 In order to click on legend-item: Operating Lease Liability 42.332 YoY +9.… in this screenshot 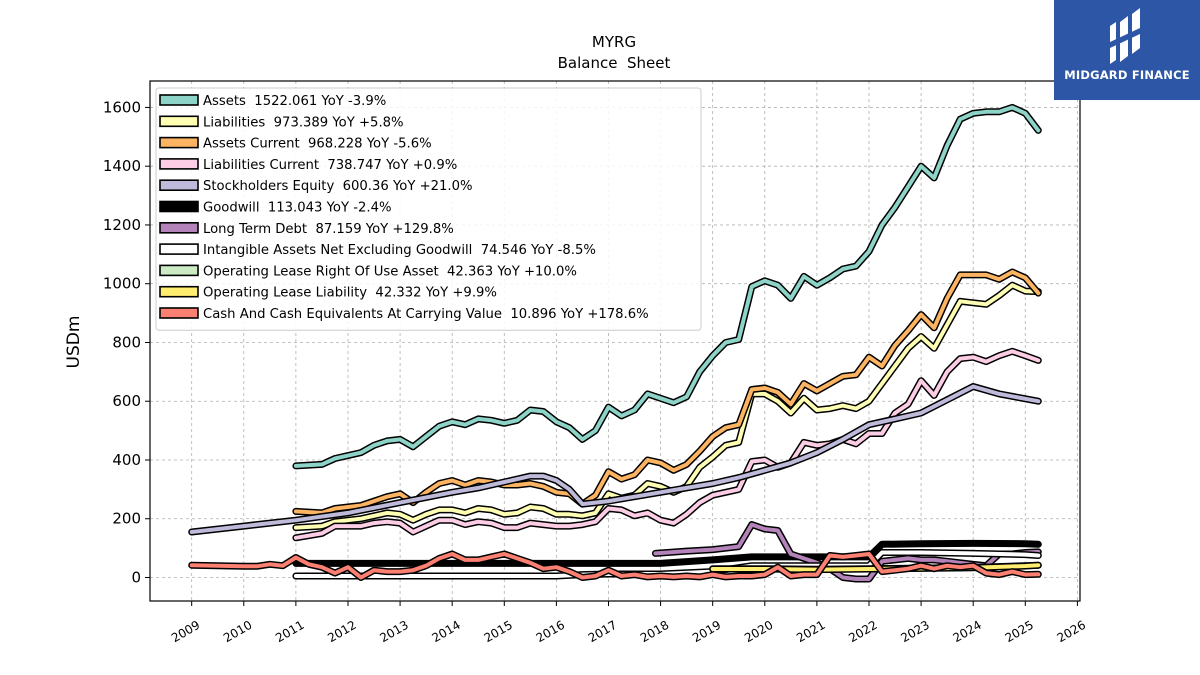, I will do `click(328, 293)`.